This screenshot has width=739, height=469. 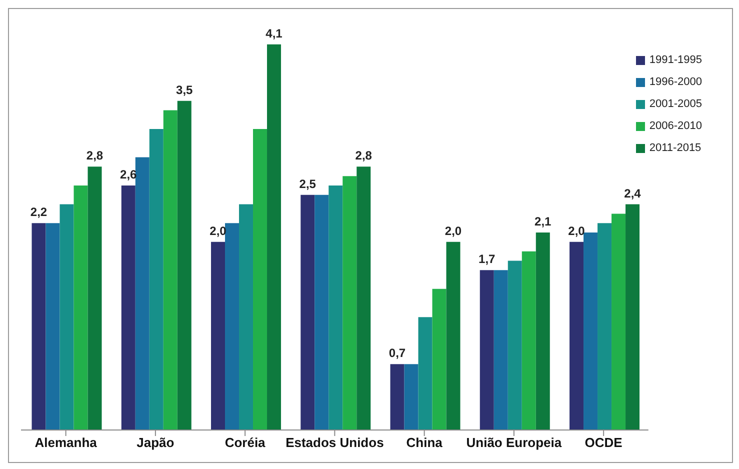 What do you see at coordinates (274, 33) in the screenshot?
I see `data-label: 4,1` at bounding box center [274, 33].